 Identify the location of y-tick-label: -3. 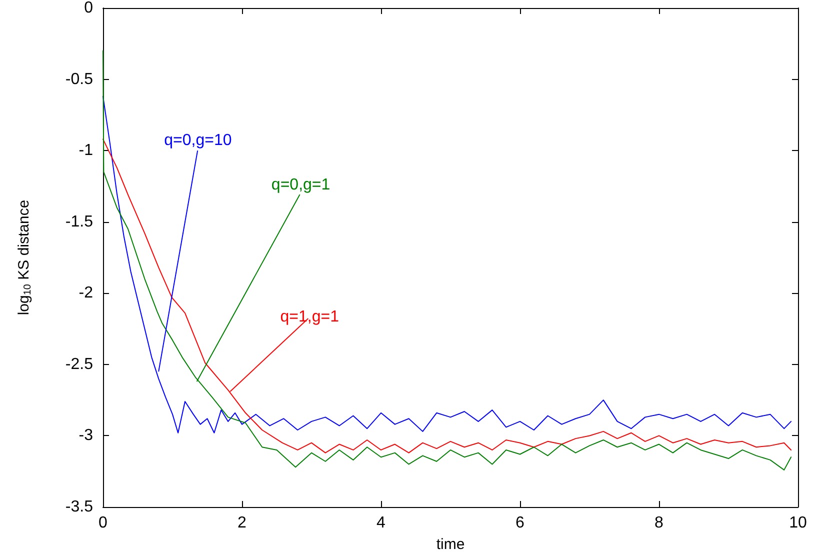
(86, 435).